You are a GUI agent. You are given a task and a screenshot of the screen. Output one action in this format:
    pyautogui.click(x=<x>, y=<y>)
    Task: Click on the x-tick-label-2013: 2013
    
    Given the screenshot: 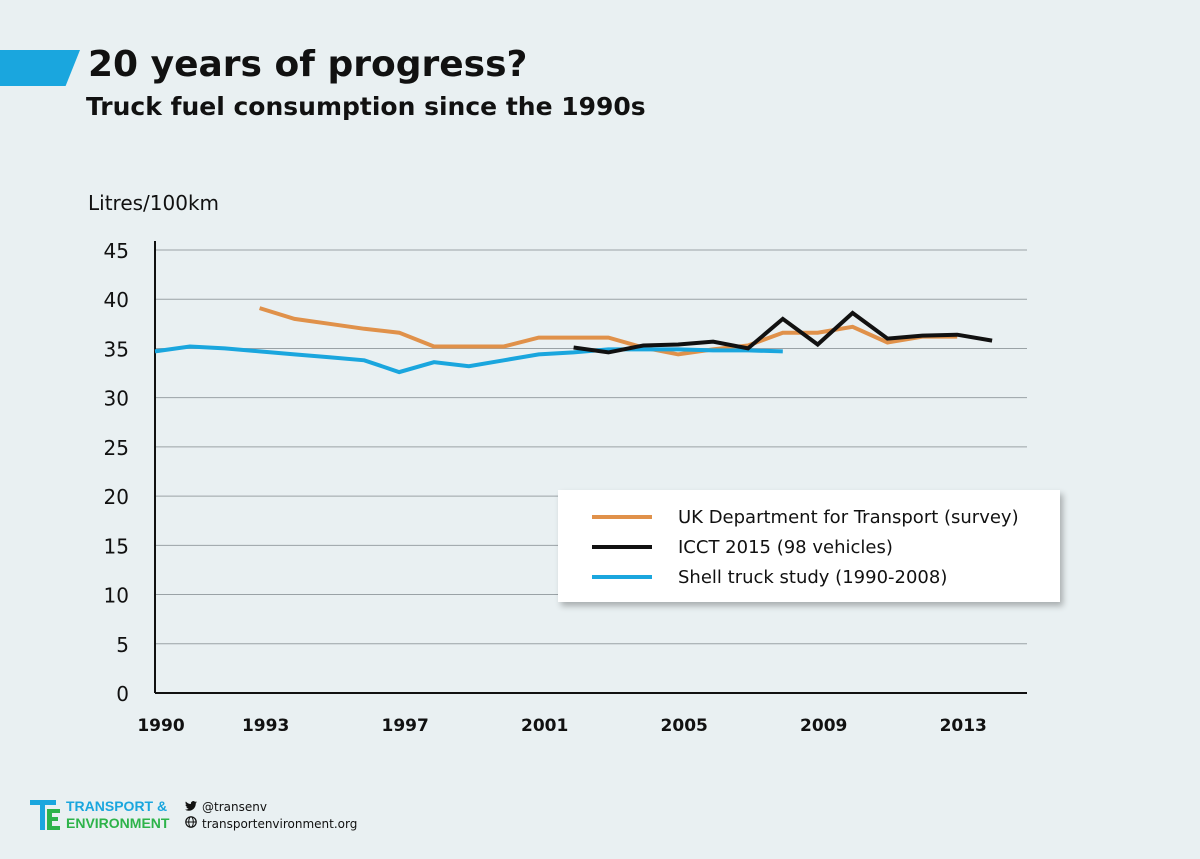 What is the action you would take?
    pyautogui.click(x=963, y=726)
    